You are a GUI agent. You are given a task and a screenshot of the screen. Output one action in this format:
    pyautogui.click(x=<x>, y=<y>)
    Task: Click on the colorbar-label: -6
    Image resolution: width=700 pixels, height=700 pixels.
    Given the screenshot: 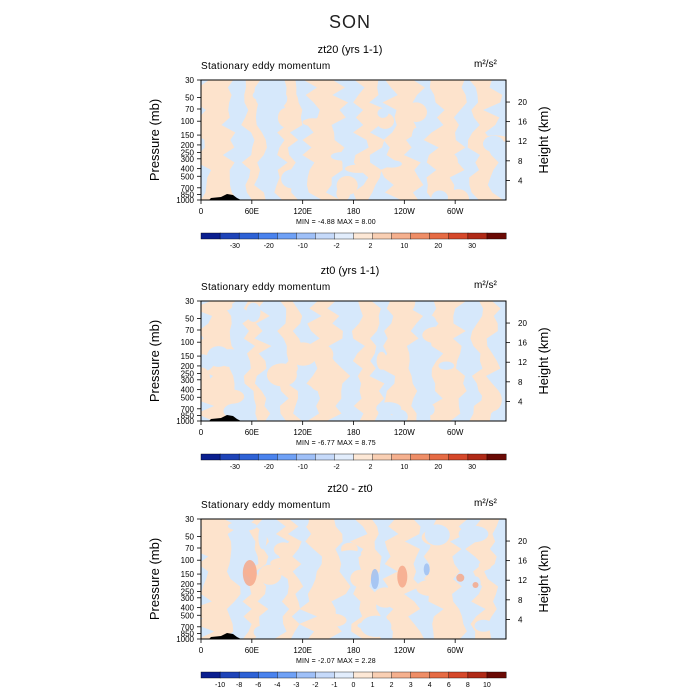 What is the action you would take?
    pyautogui.click(x=258, y=685)
    